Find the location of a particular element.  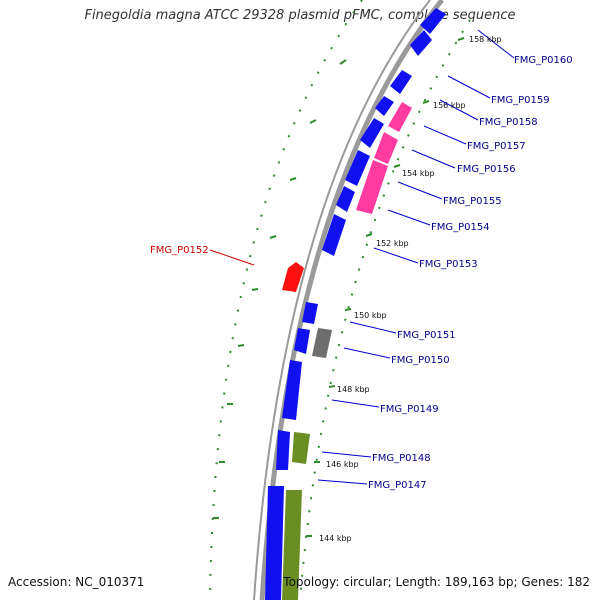

gene-label: FMG_P0154 is located at coordinates (460, 227).